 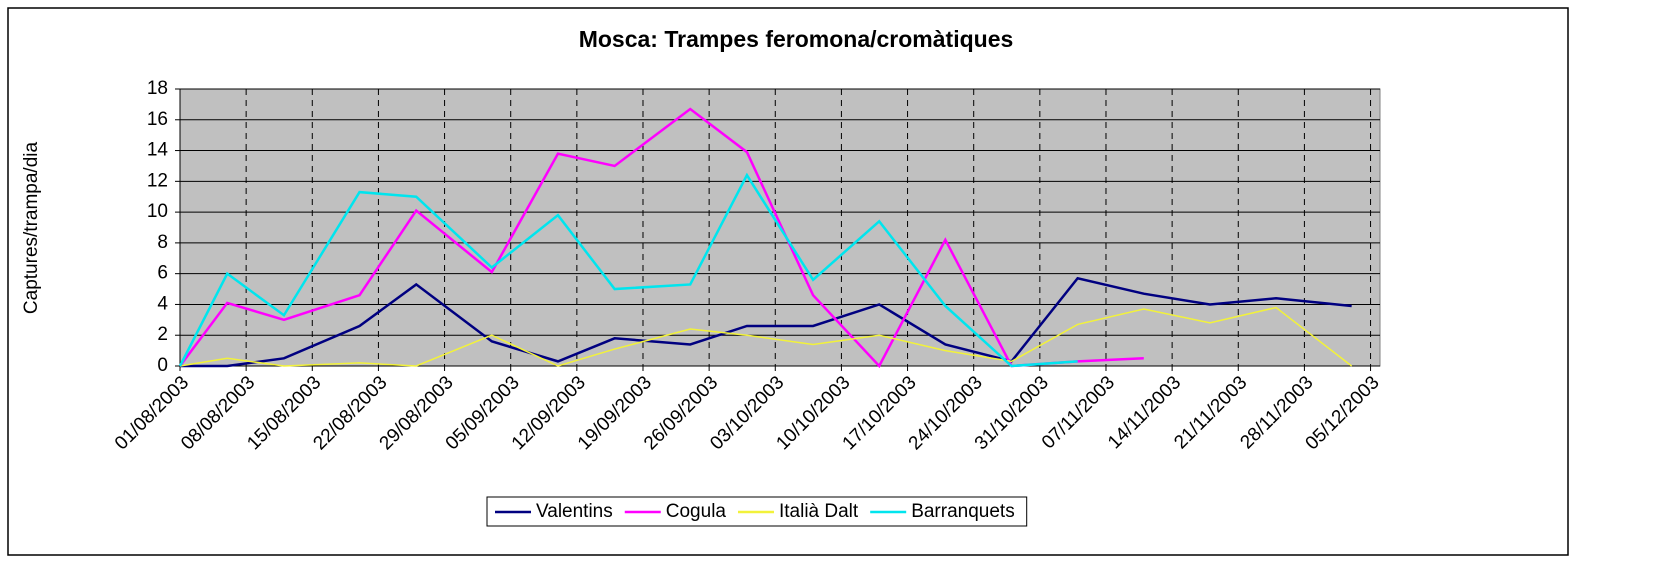 I want to click on legend-label: Valentins, so click(x=574, y=511).